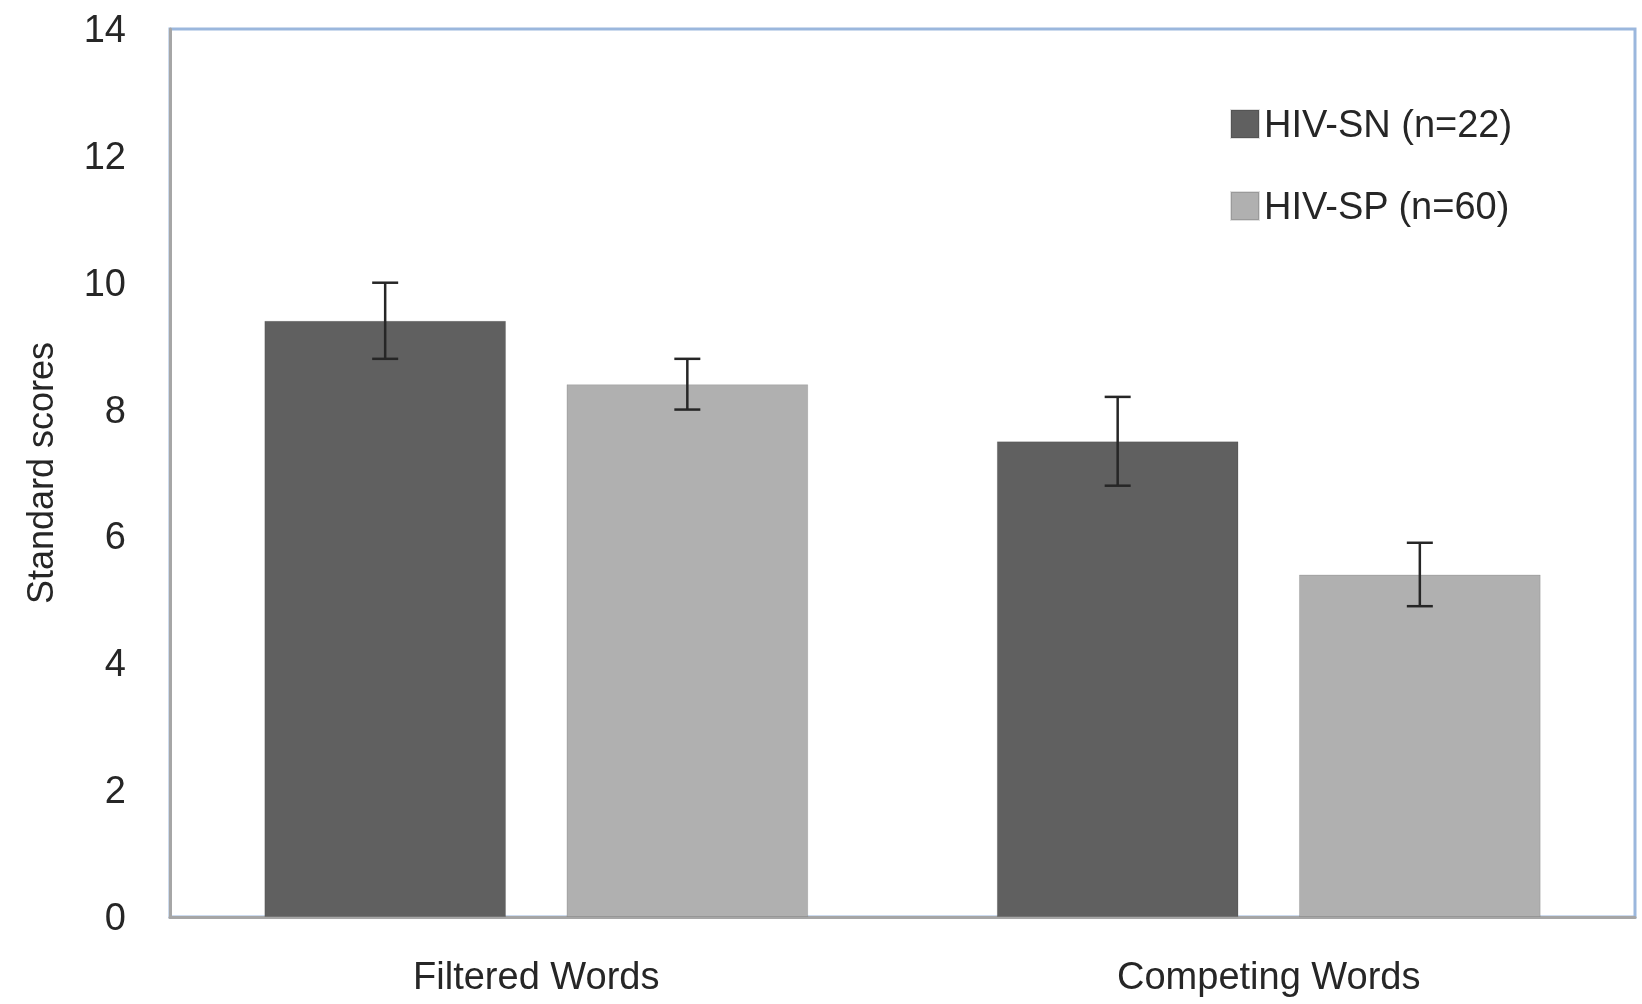 This screenshot has height=1004, width=1642. I want to click on x-tick-label: Filtered Words, so click(536, 976).